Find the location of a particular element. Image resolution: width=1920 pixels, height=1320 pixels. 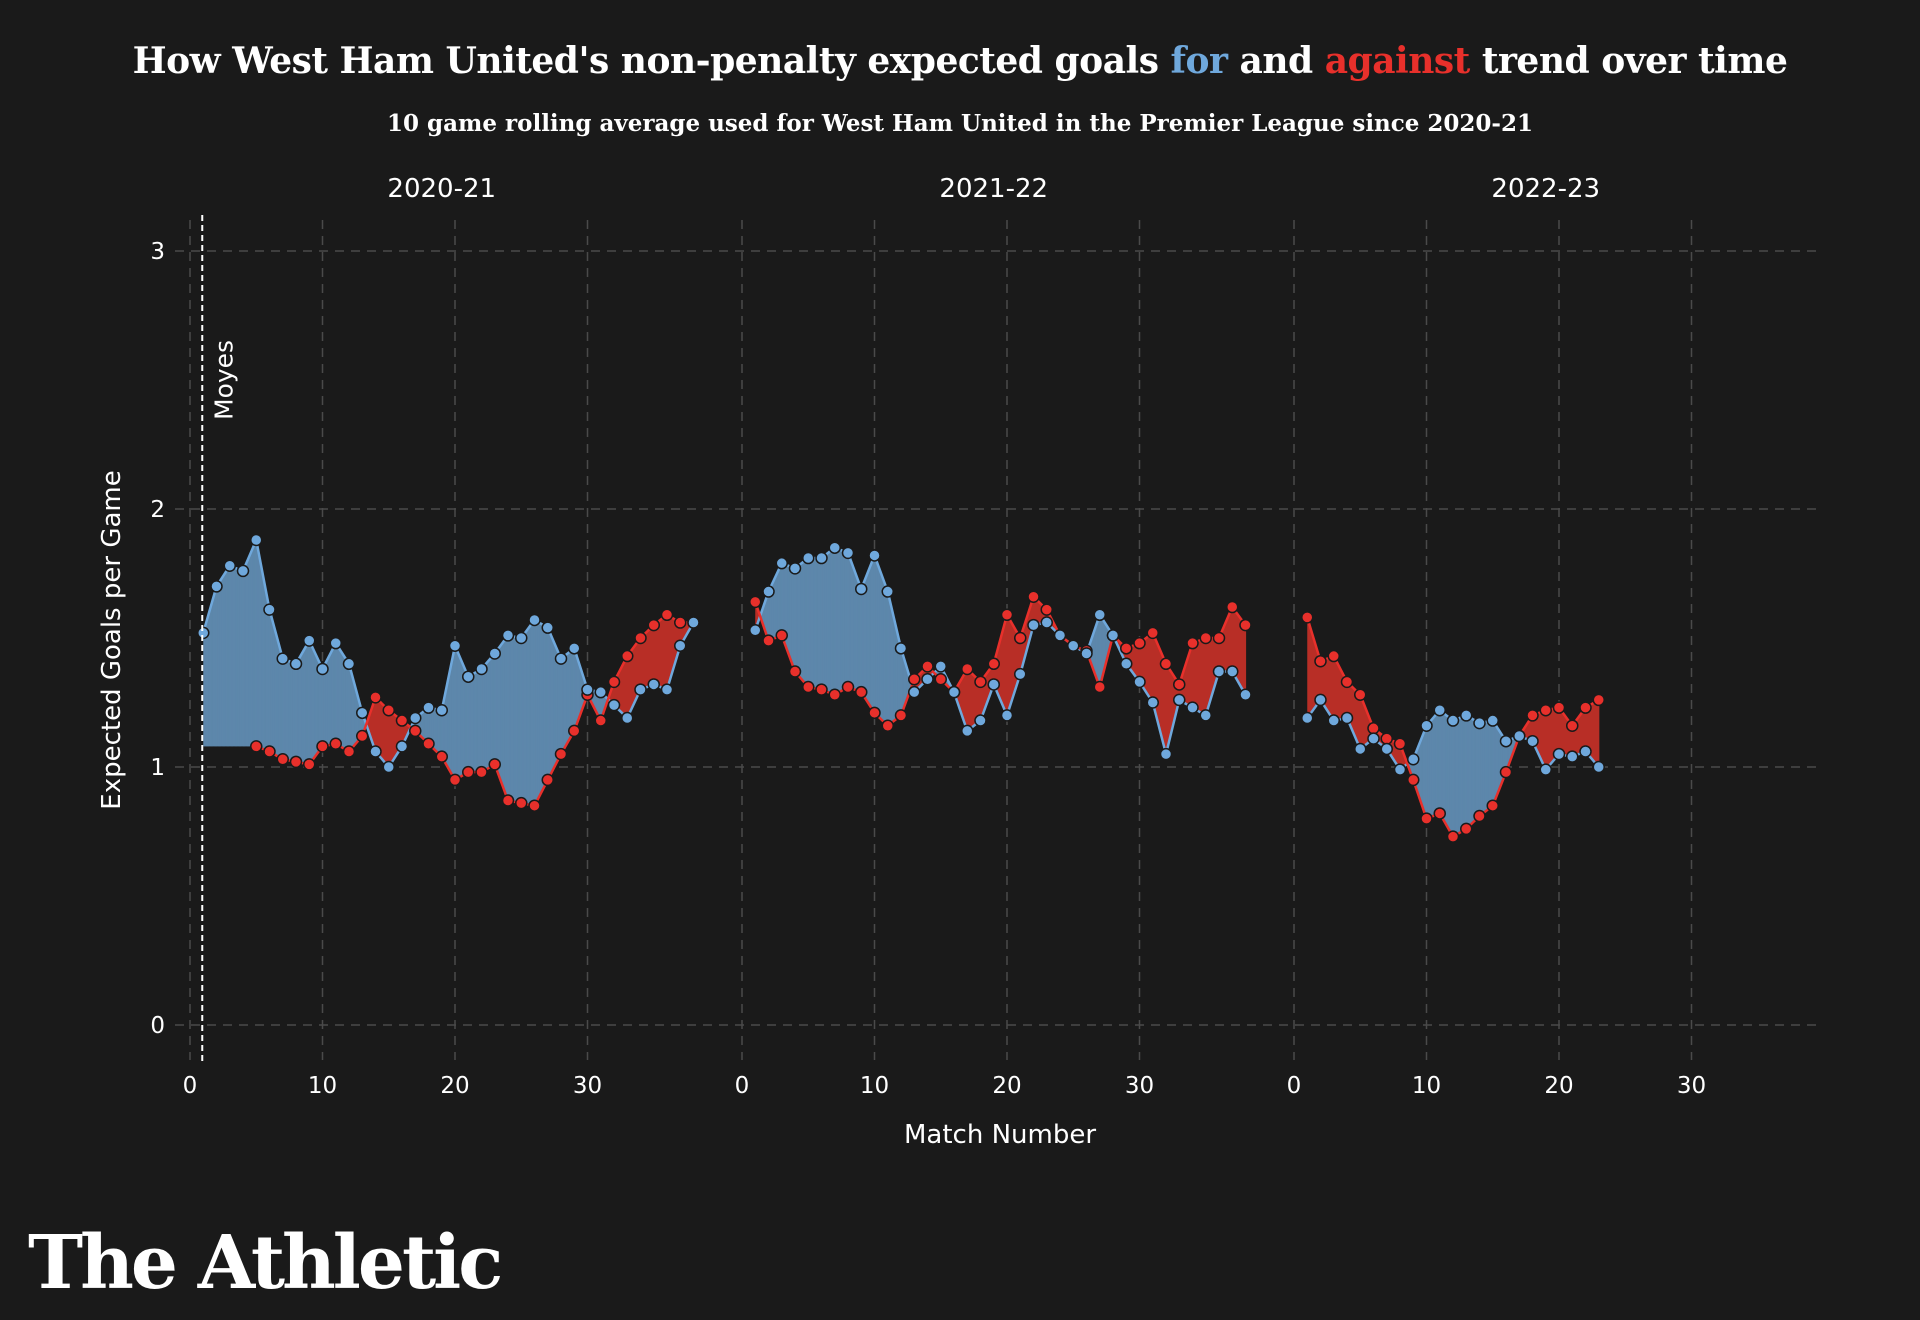

y-tick-label: 1 is located at coordinates (157, 768).